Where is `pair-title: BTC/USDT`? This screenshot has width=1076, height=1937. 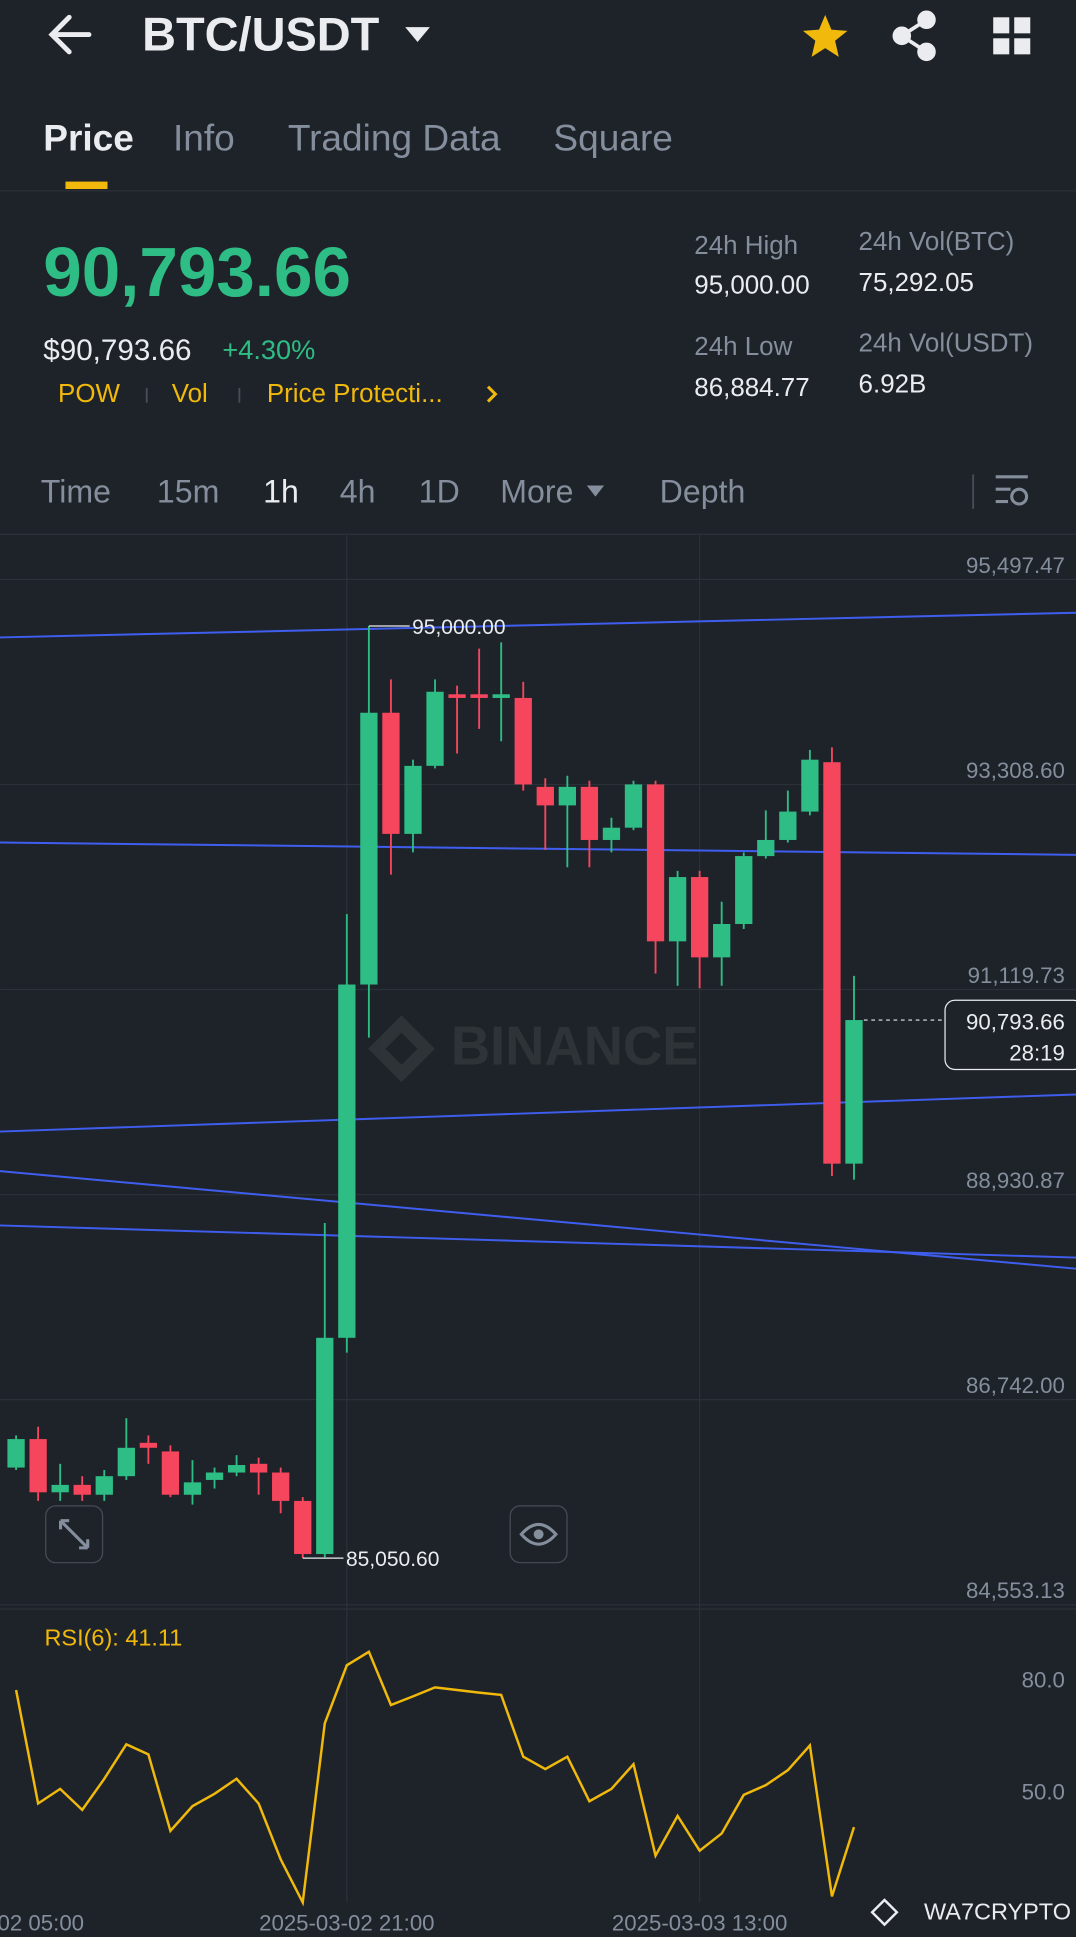
pair-title: BTC/USDT is located at coordinates (261, 35).